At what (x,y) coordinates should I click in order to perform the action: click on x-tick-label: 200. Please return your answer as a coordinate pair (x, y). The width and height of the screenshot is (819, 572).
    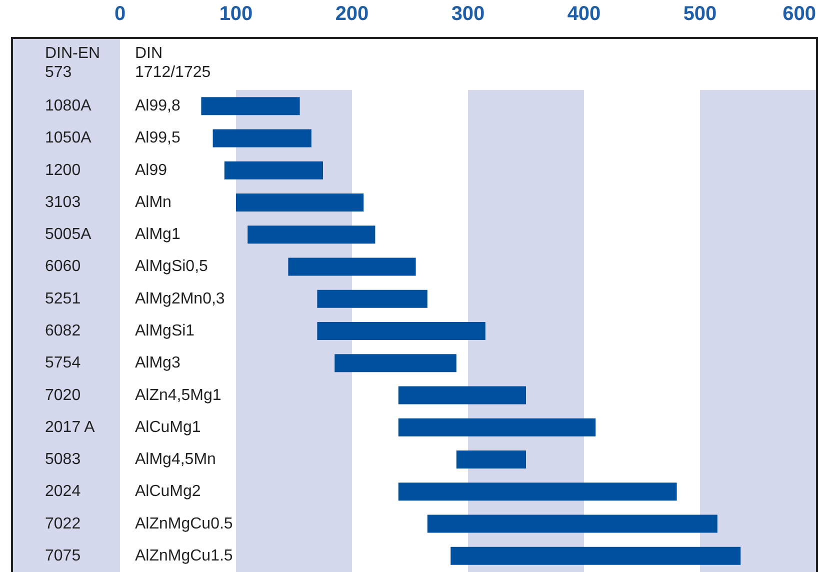
    Looking at the image, I should click on (352, 14).